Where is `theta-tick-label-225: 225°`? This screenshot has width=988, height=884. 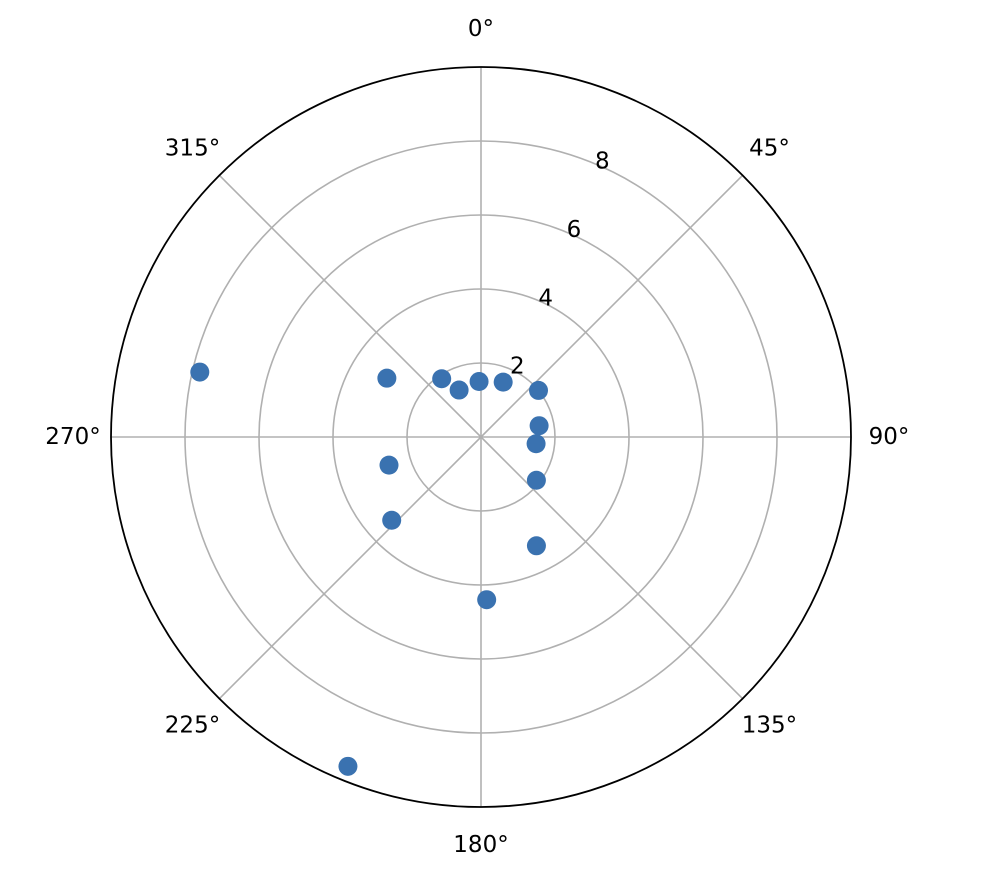
theta-tick-label-225: 225° is located at coordinates (192, 725).